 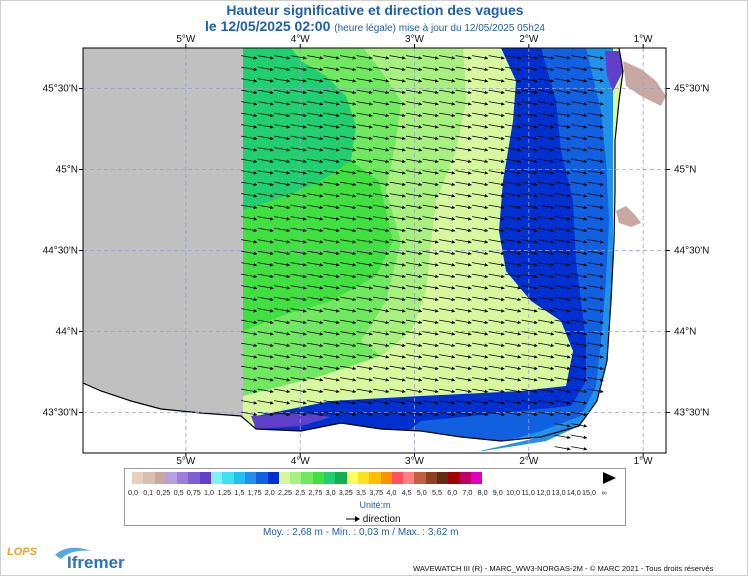 What do you see at coordinates (452, 492) in the screenshot?
I see `legend-value-label: 6,0` at bounding box center [452, 492].